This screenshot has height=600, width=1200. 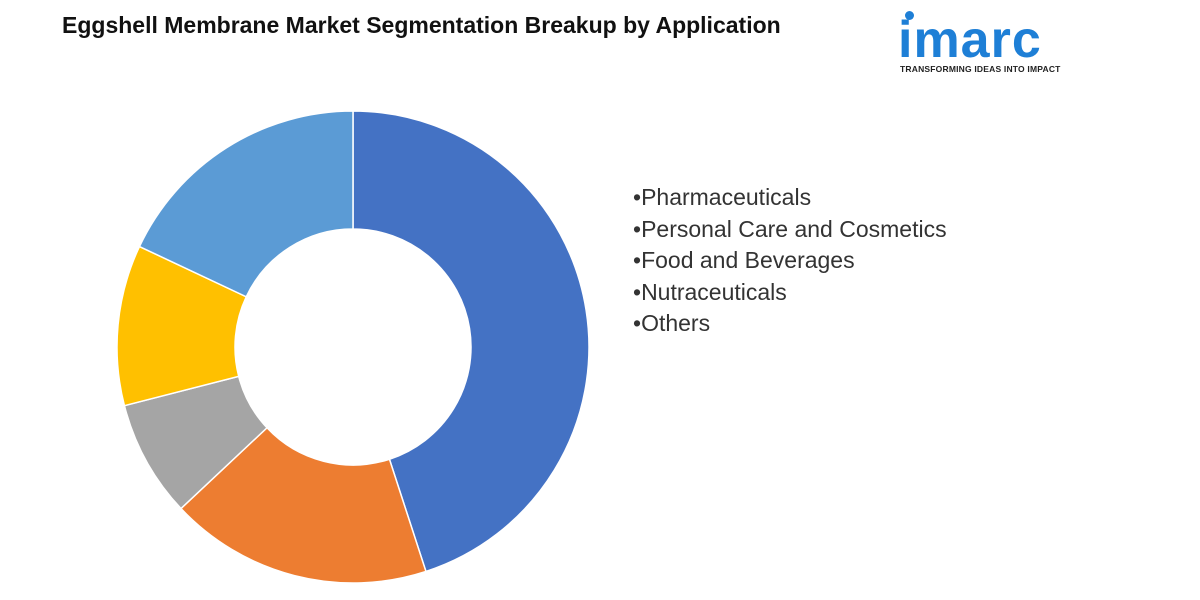 I want to click on legend-label: Food and Beverages, so click(x=748, y=260).